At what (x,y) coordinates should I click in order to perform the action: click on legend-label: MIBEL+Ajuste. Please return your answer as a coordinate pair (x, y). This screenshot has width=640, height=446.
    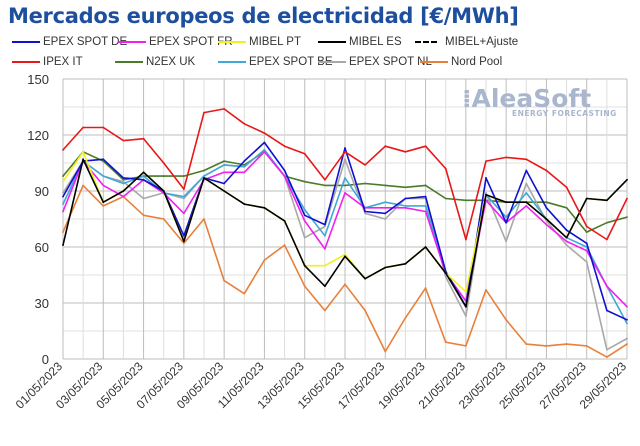
    Looking at the image, I should click on (482, 42).